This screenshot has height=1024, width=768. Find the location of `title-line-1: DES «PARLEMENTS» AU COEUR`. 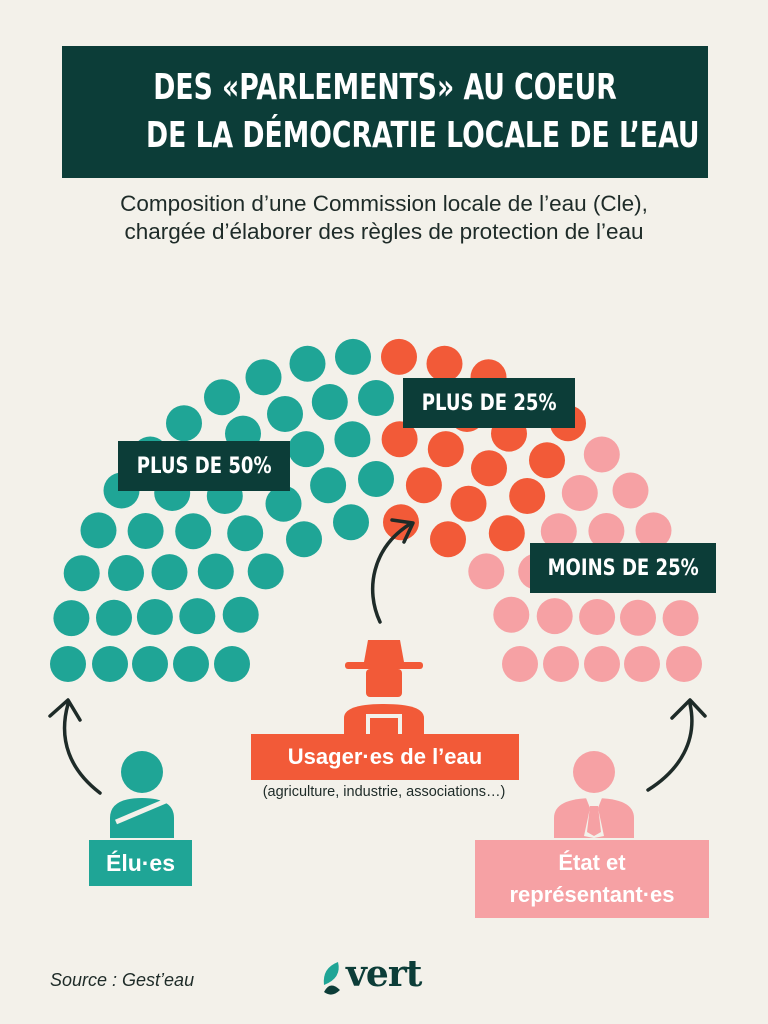

title-line-1: DES «PARLEMENTS» AU COEUR is located at coordinates (385, 87).